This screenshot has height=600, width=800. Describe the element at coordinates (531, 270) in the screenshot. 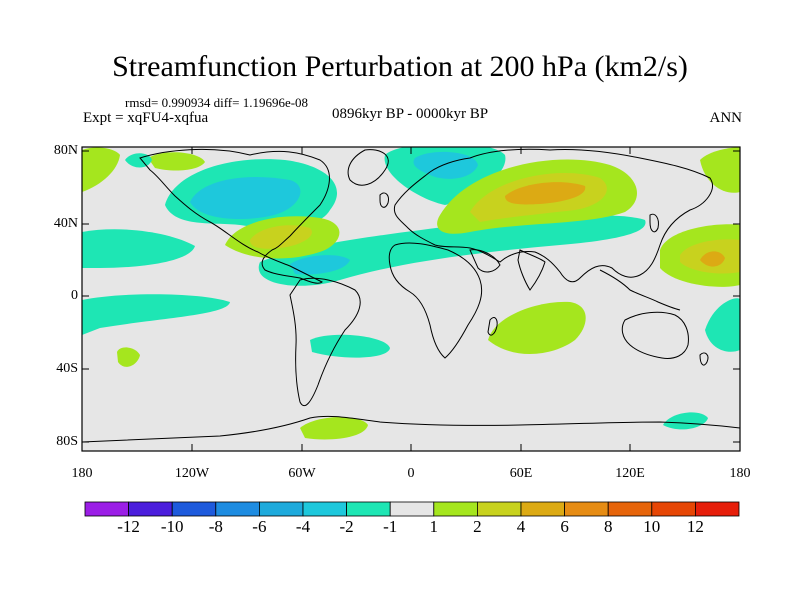

I see `coast-india` at that location.